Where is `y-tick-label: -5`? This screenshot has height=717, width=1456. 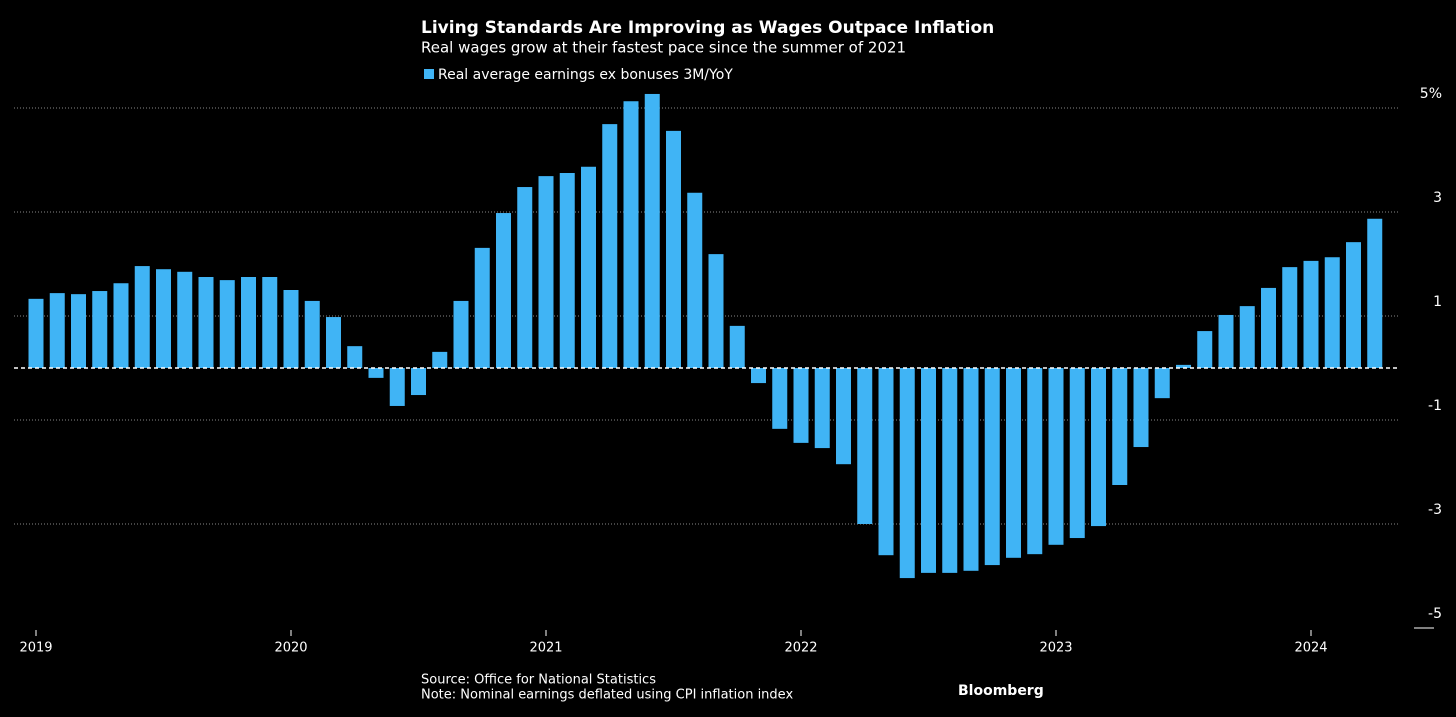
y-tick-label: -5 is located at coordinates (1435, 614).